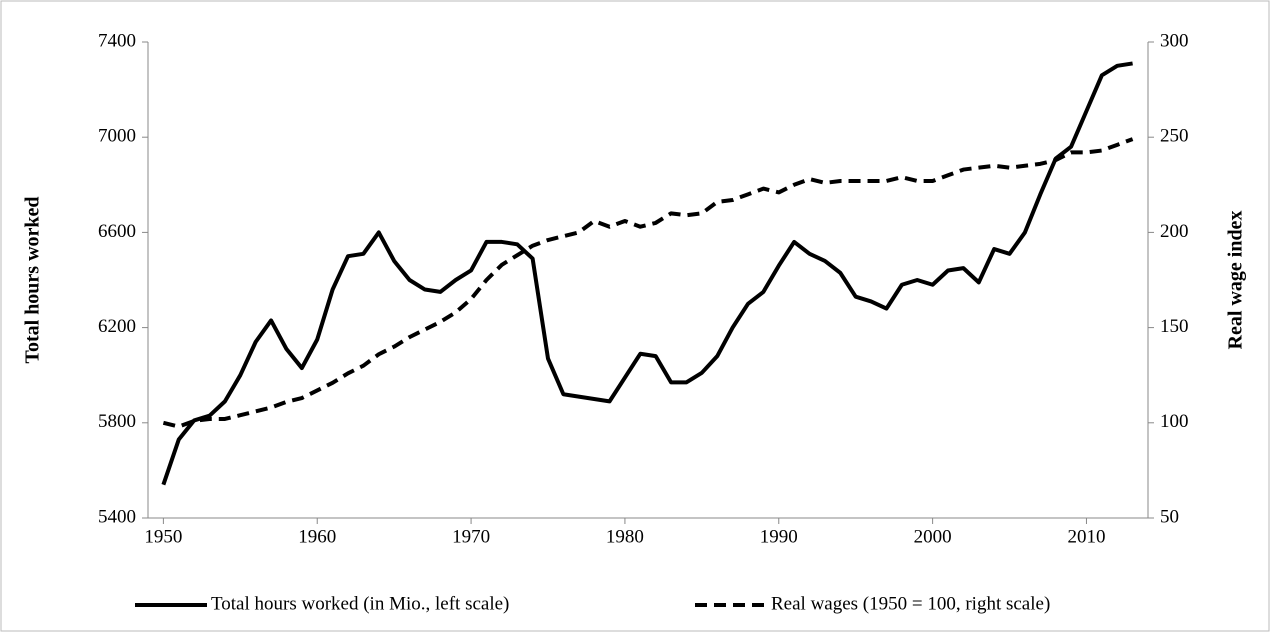 This screenshot has width=1271, height=633. I want to click on y2-tick-label: 50, so click(1169, 516).